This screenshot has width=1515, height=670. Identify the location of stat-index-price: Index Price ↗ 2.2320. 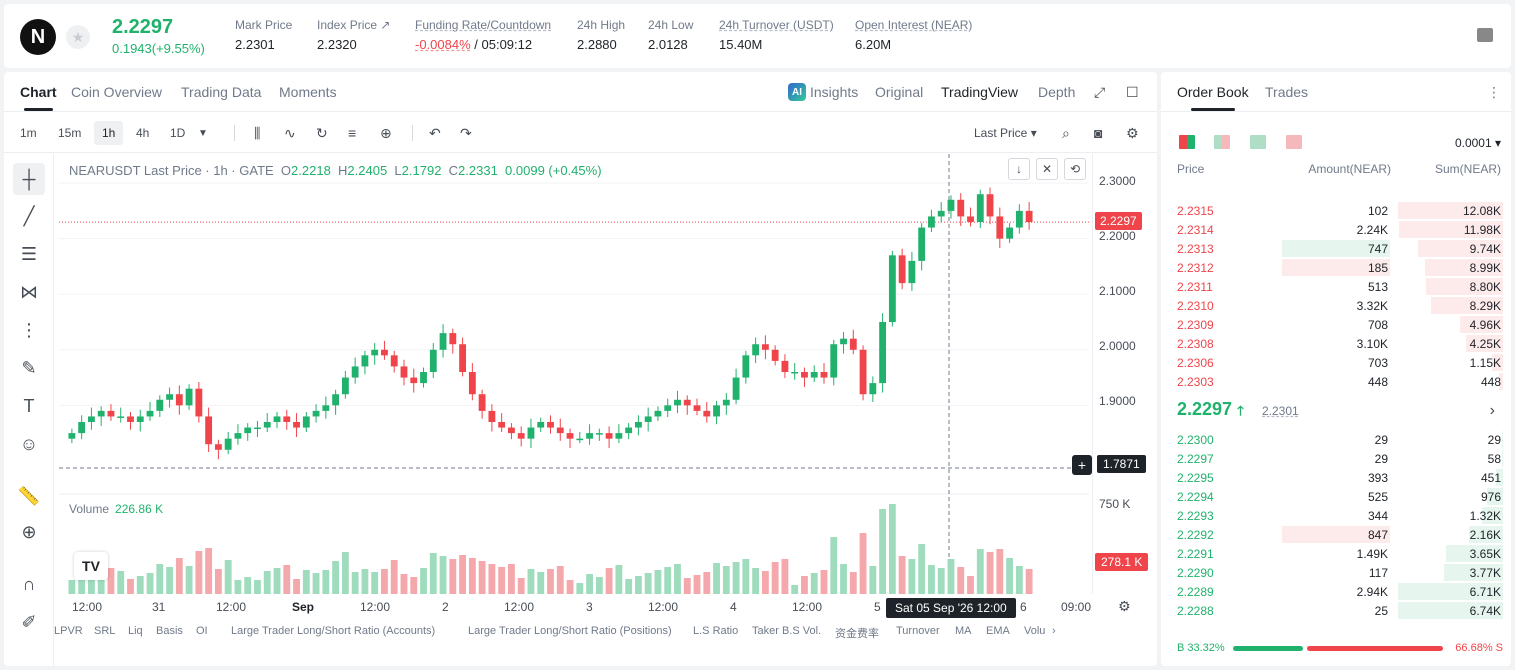
(354, 35).